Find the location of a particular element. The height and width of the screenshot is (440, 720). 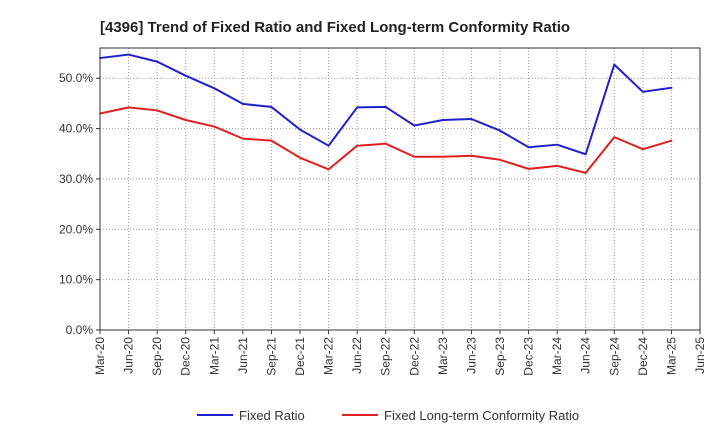

x-tick-label: Jun-20 is located at coordinates (129, 355).